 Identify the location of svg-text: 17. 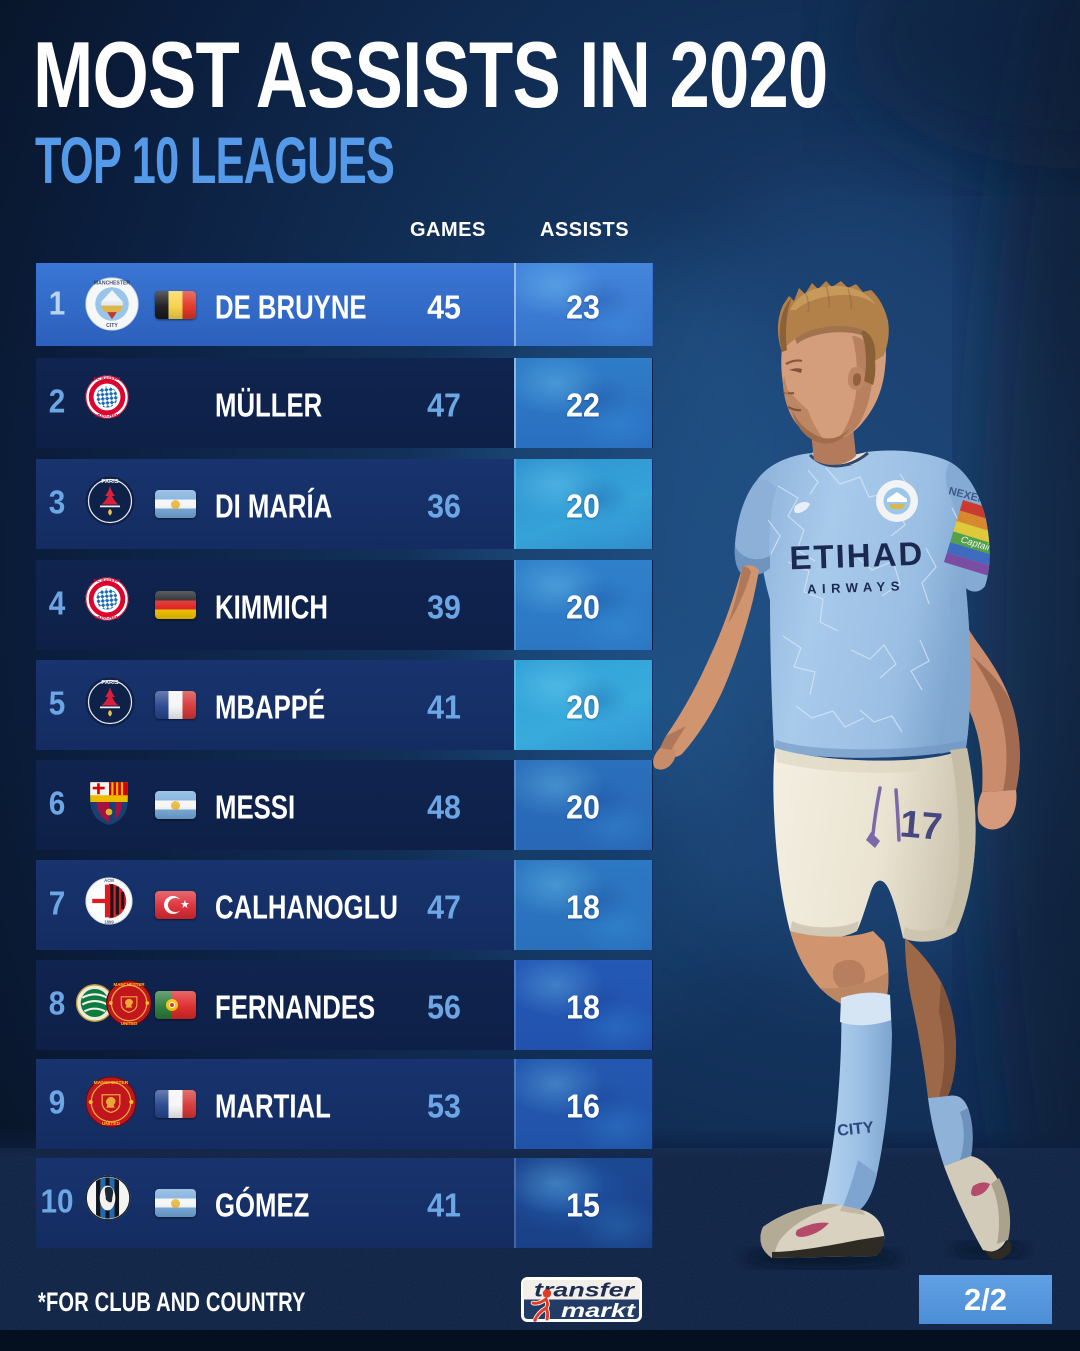
(921, 826).